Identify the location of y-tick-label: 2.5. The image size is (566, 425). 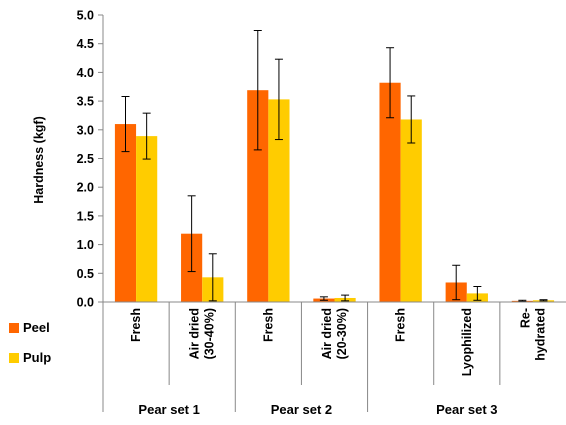
(85, 159).